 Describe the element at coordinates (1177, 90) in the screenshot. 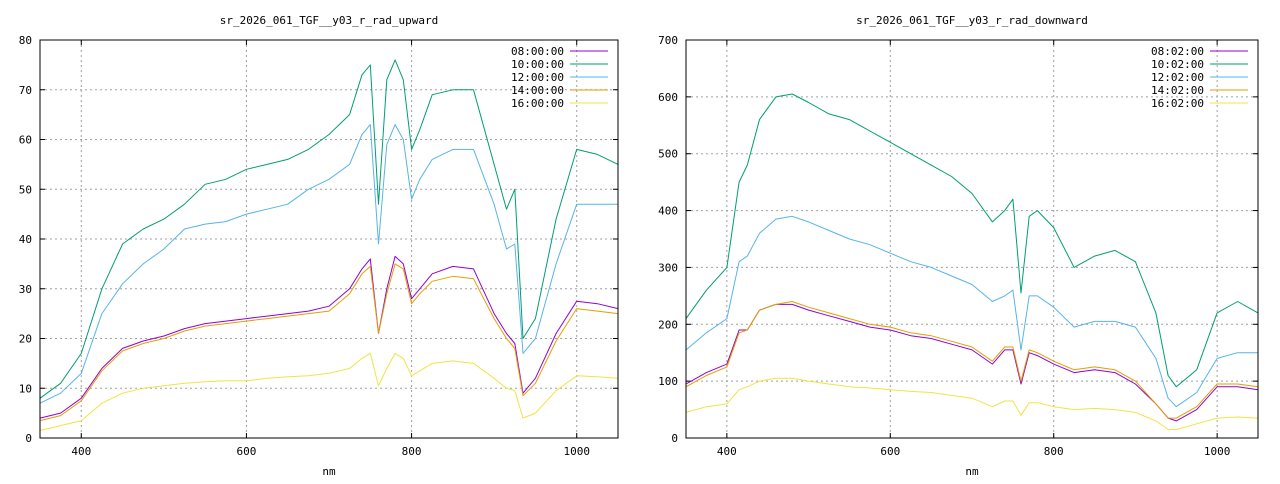

I see `legend-label: 14:02:00` at that location.